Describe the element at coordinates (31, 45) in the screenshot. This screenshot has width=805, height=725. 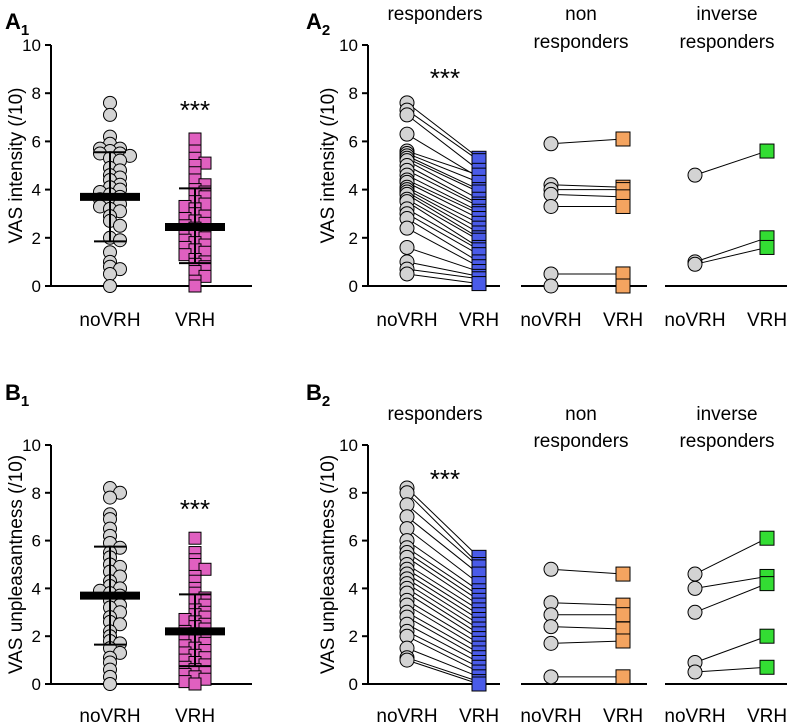
I see `y-tick-label: 10` at that location.